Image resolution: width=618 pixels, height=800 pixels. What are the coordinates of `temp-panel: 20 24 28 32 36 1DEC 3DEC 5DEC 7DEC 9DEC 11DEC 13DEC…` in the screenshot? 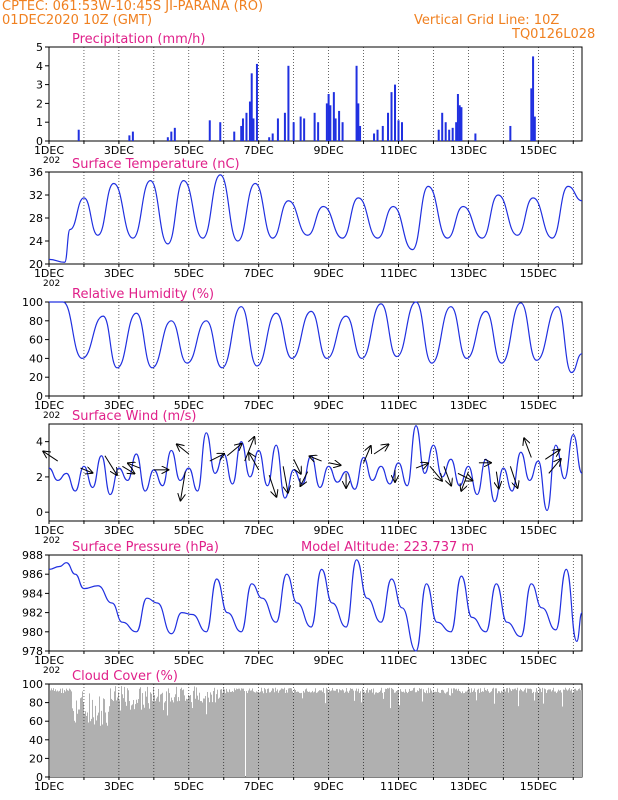 It's located at (306, 223).